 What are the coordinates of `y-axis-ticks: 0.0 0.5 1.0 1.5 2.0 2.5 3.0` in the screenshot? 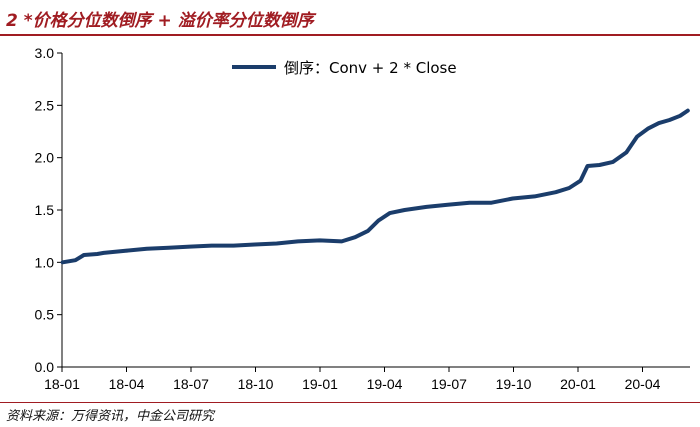 It's located at (48, 210).